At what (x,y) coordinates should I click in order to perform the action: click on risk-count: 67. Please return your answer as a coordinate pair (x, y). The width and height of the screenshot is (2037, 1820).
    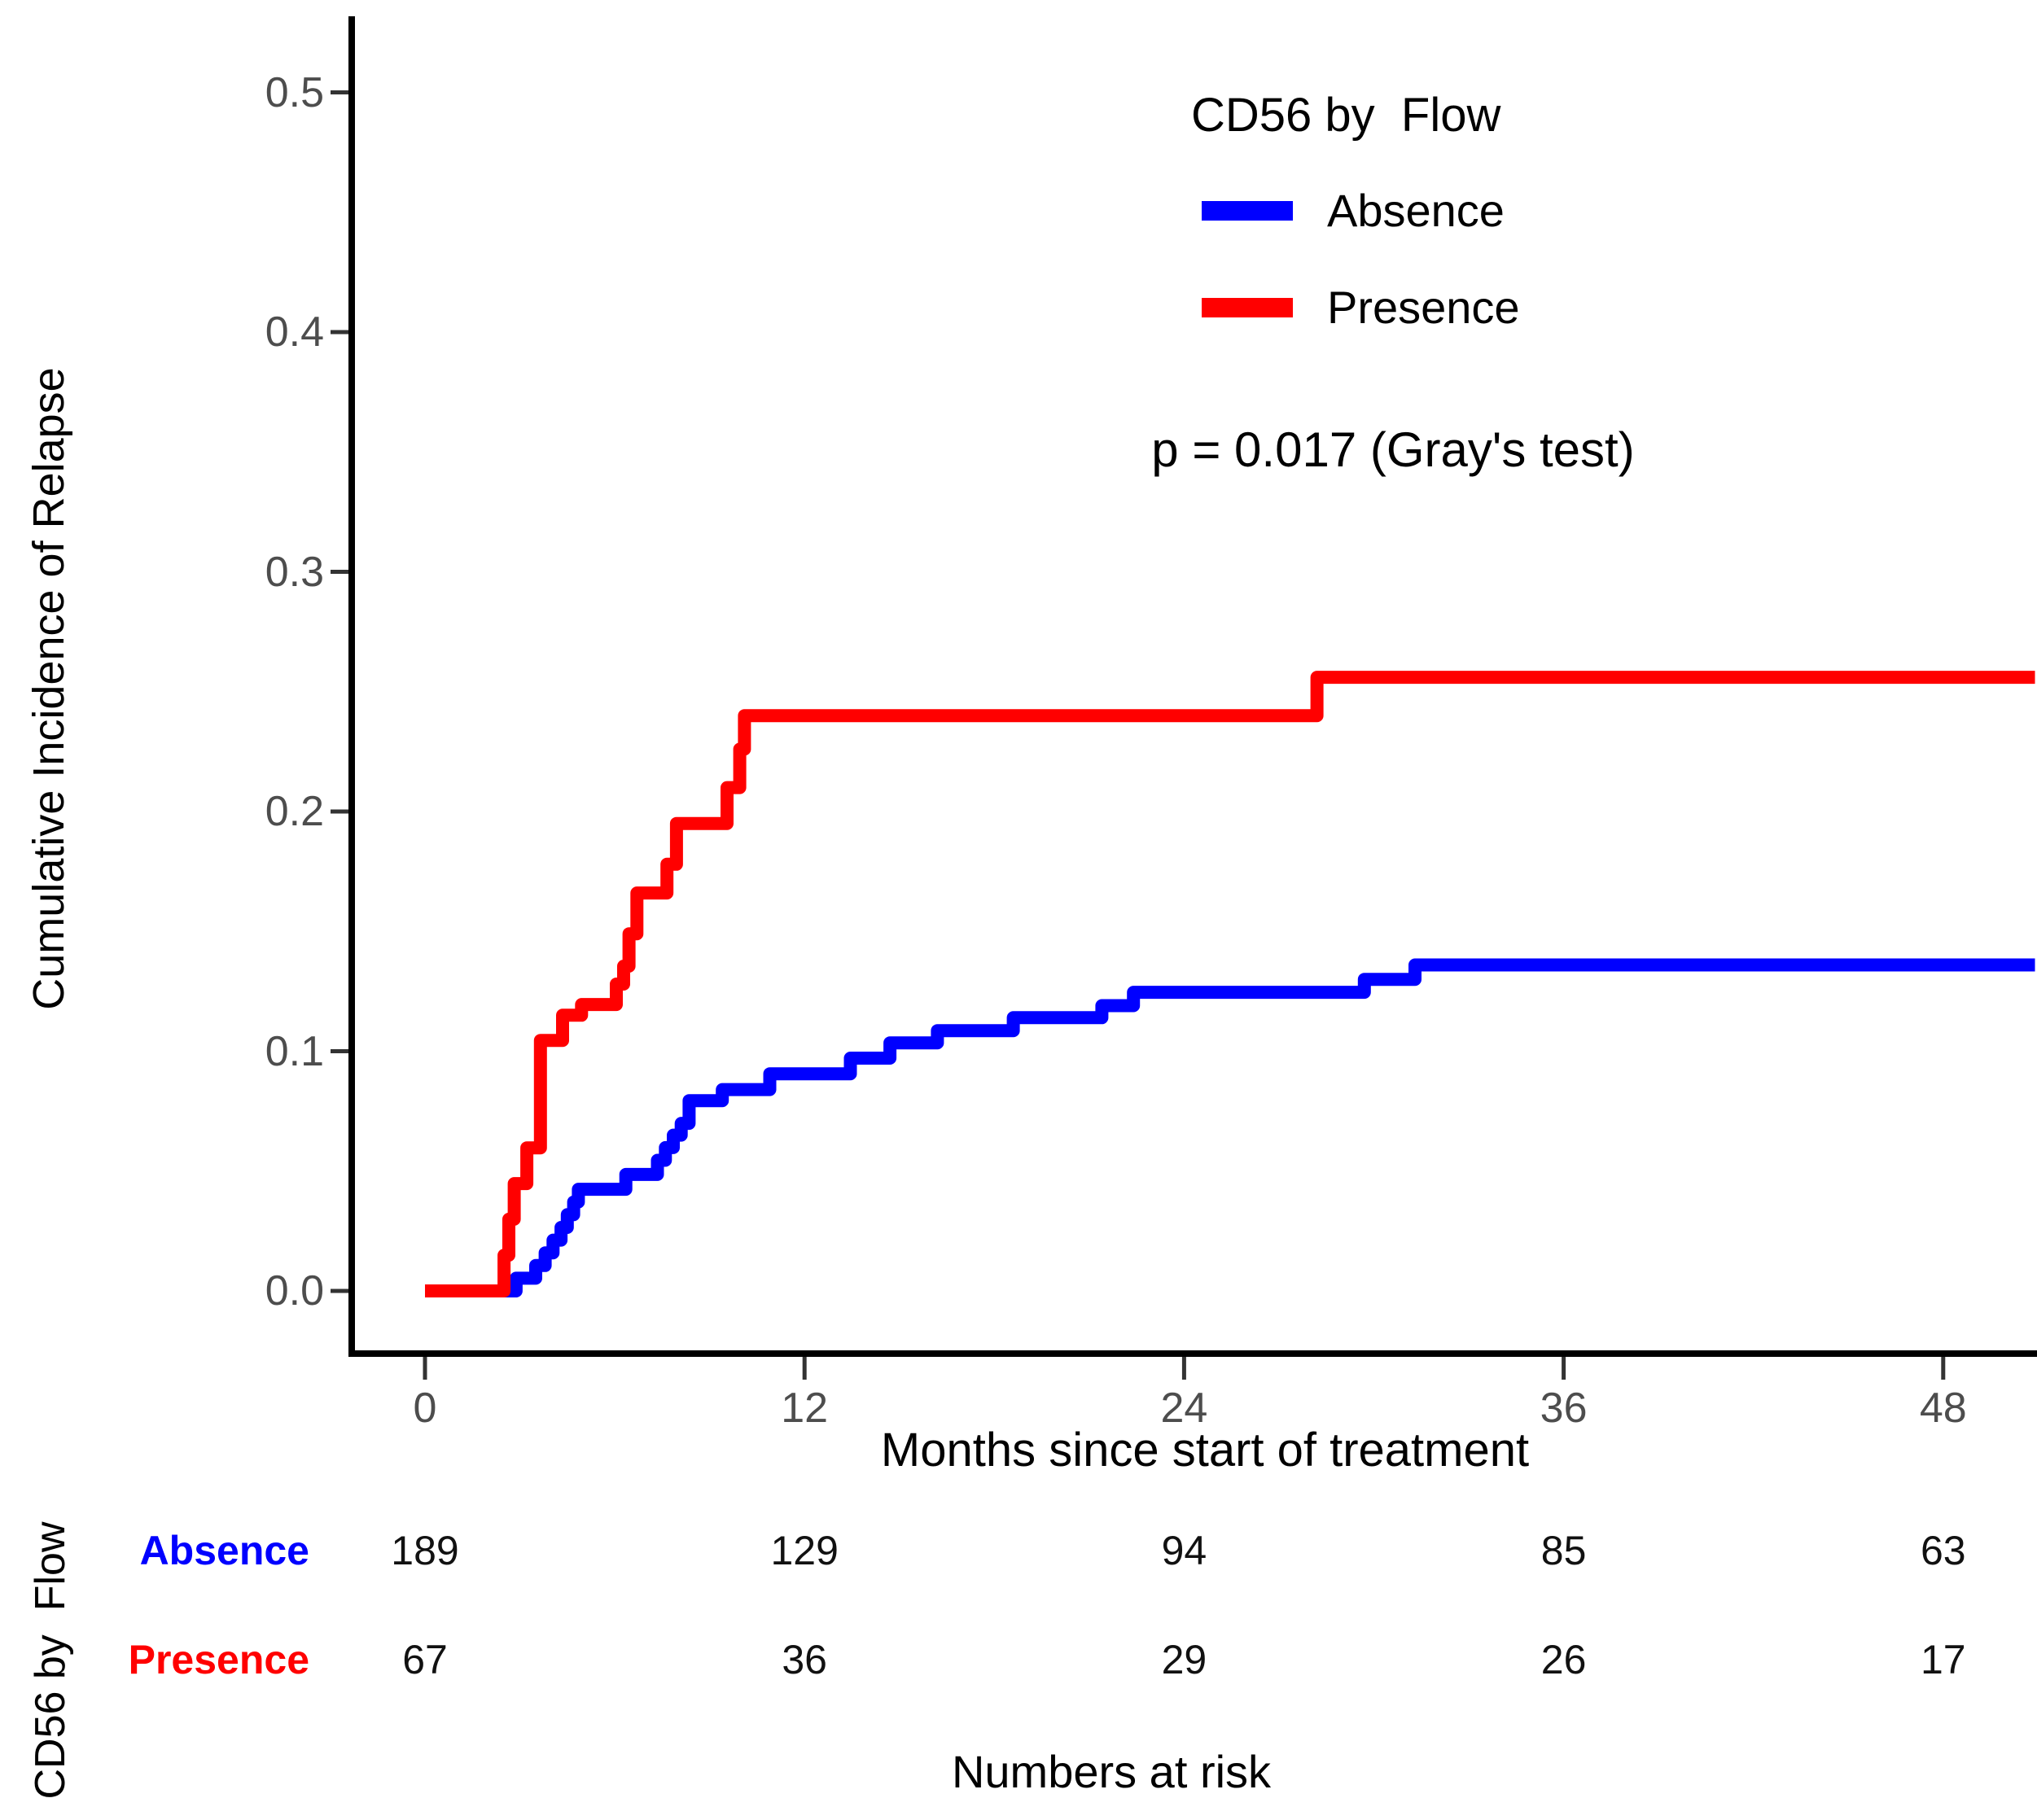
    Looking at the image, I should click on (425, 1660).